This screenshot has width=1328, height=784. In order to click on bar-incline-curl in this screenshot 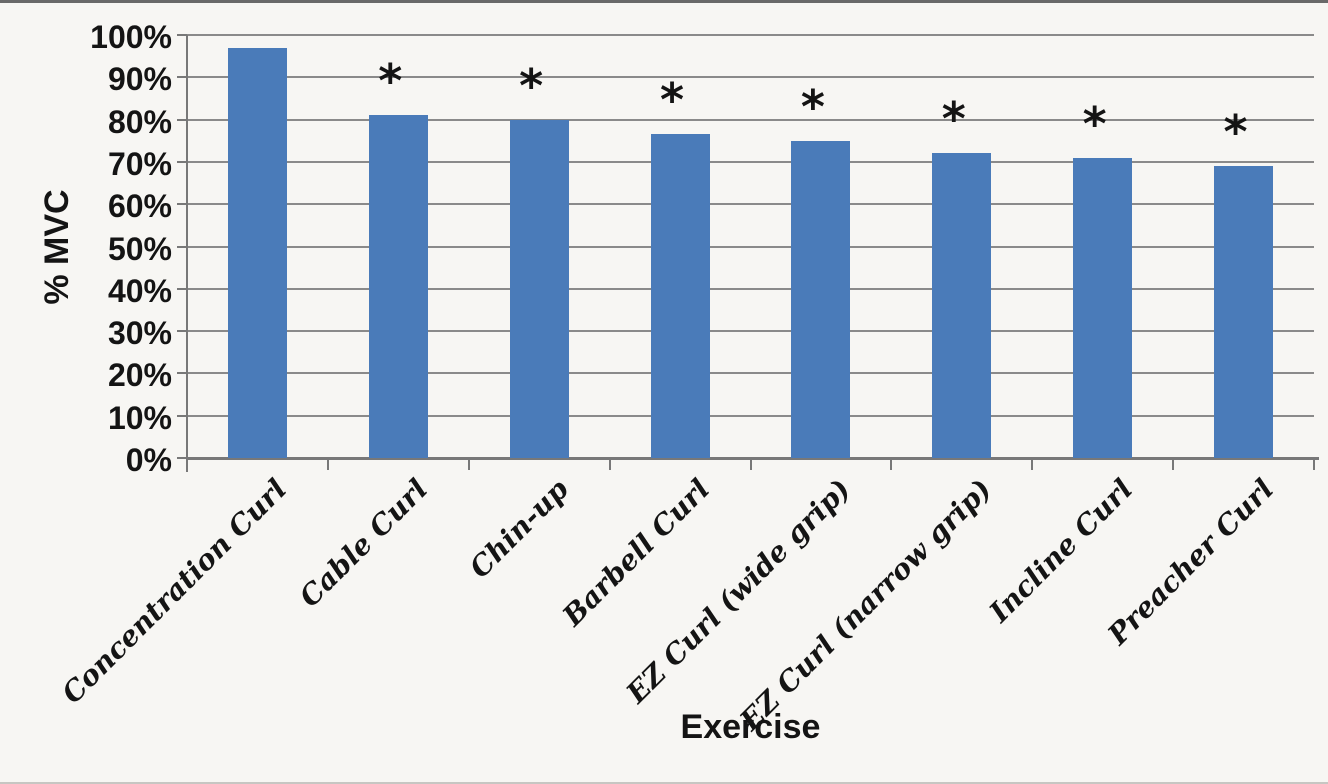, I will do `click(1103, 307)`.